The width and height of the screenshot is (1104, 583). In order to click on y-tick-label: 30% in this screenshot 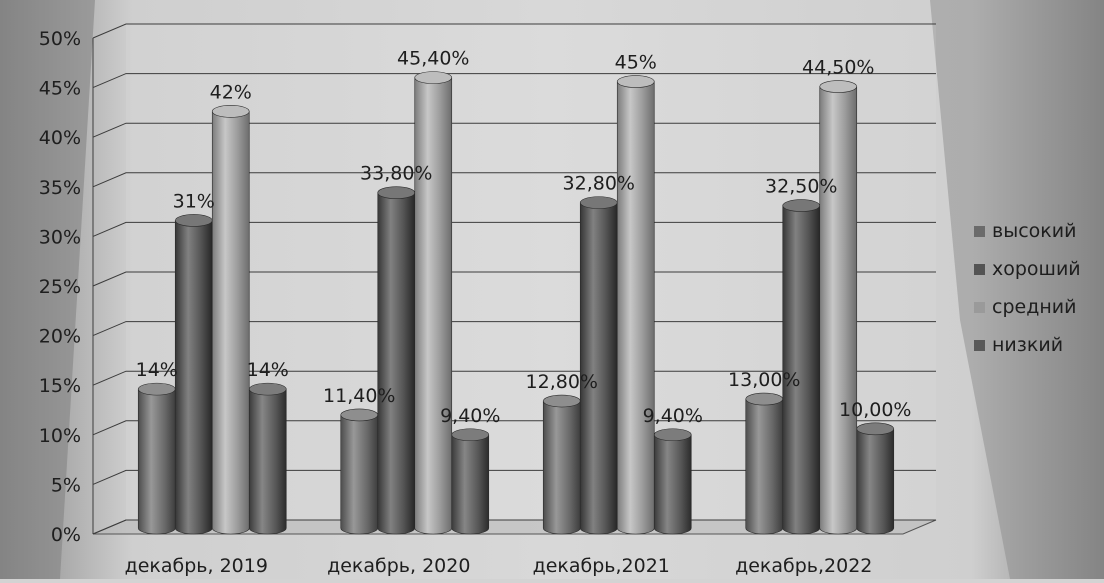, I will do `click(60, 237)`.